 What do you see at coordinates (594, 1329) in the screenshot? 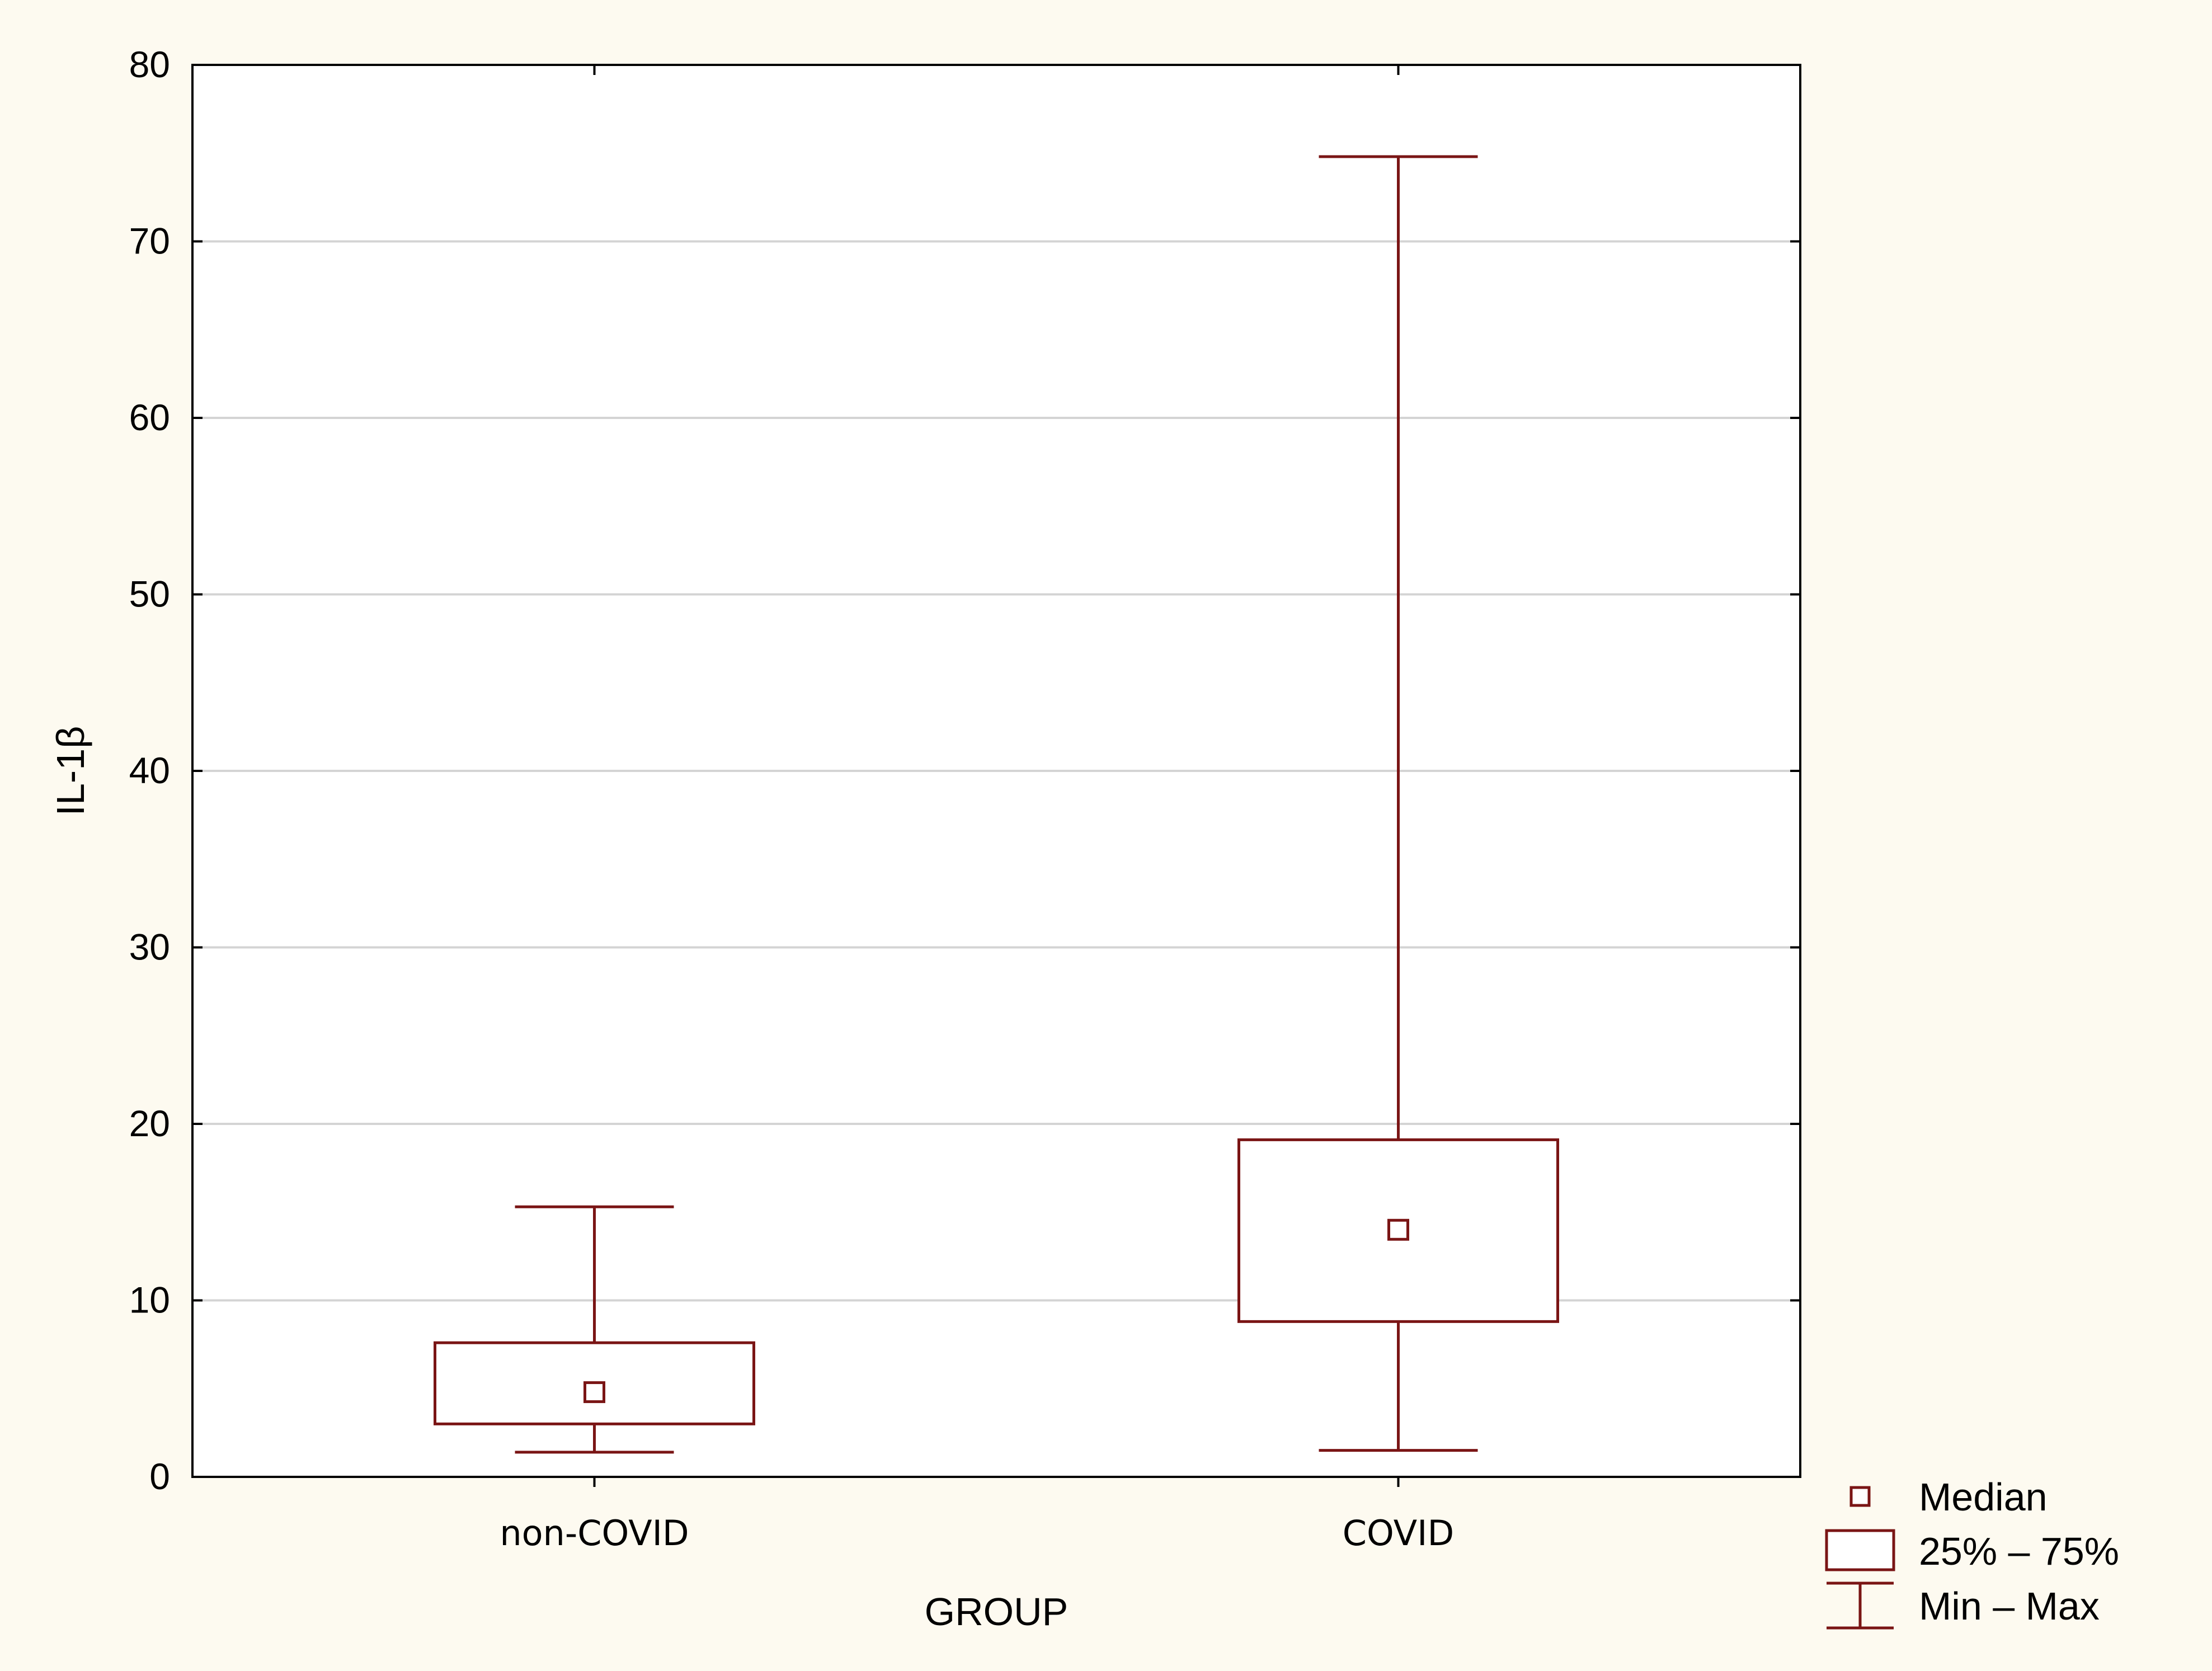
I see `box-non-covid` at bounding box center [594, 1329].